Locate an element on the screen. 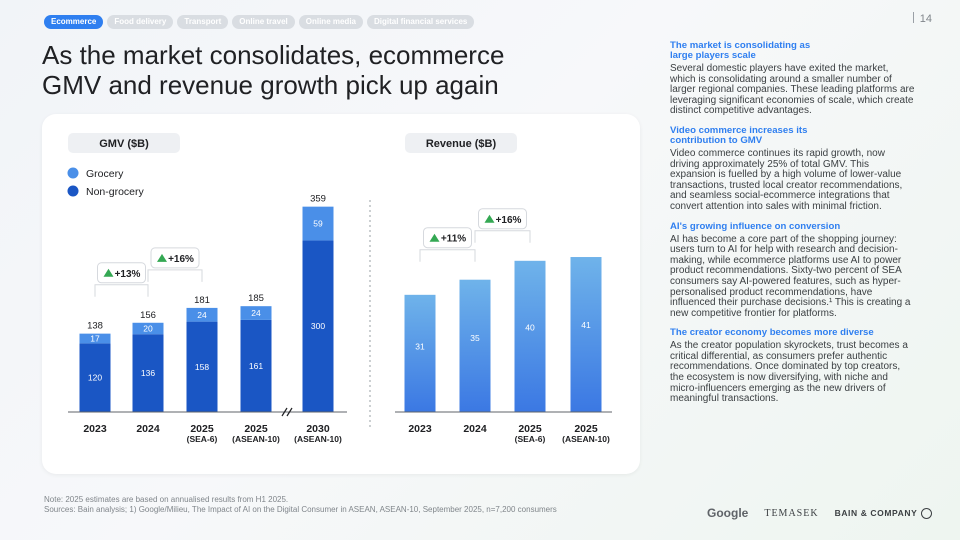 The image size is (960, 540). bain-circle-icon is located at coordinates (927, 513).